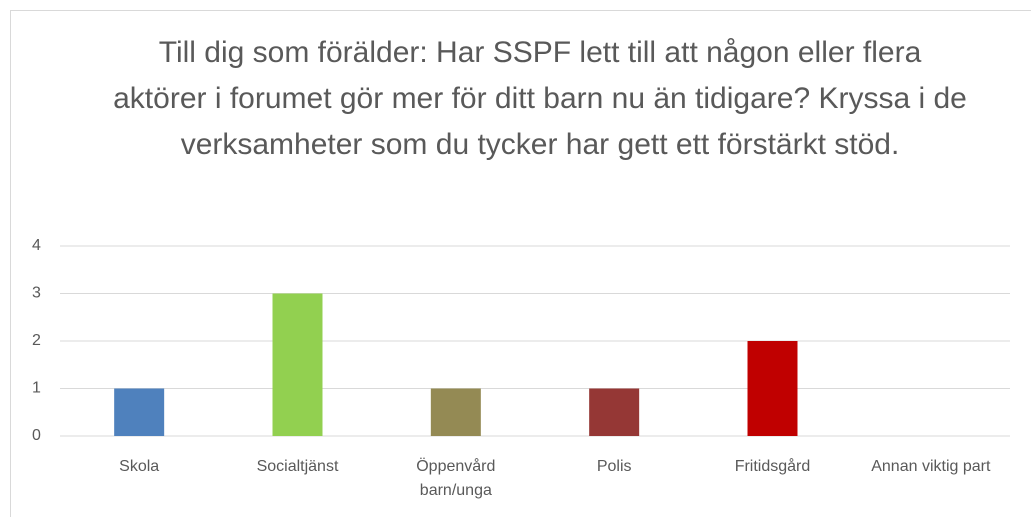 The height and width of the screenshot is (517, 1031). I want to click on y-tick-label: 1, so click(36, 388).